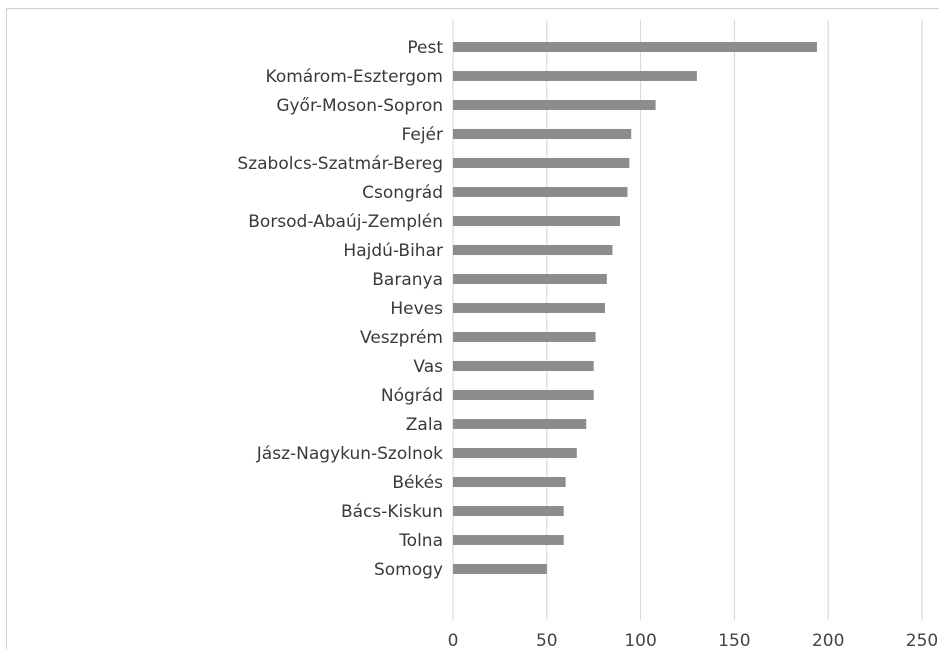  I want to click on x-tick-label: 50, so click(547, 641).